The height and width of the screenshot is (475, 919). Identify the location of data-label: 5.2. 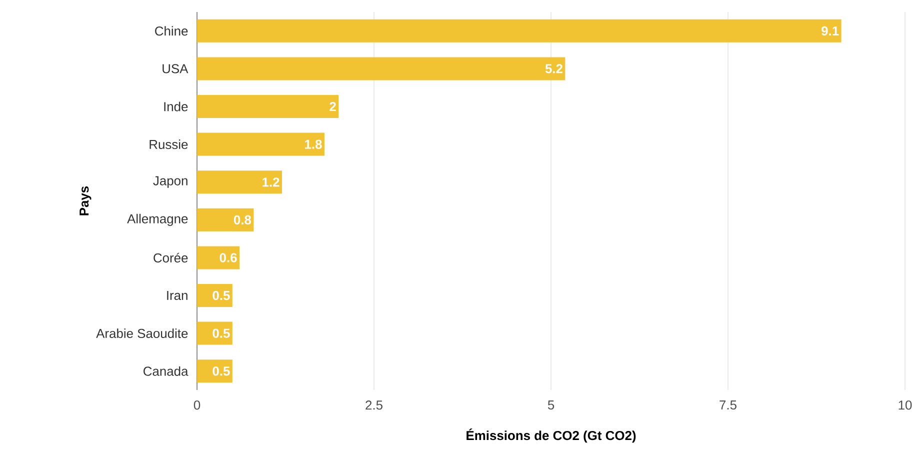
(553, 69).